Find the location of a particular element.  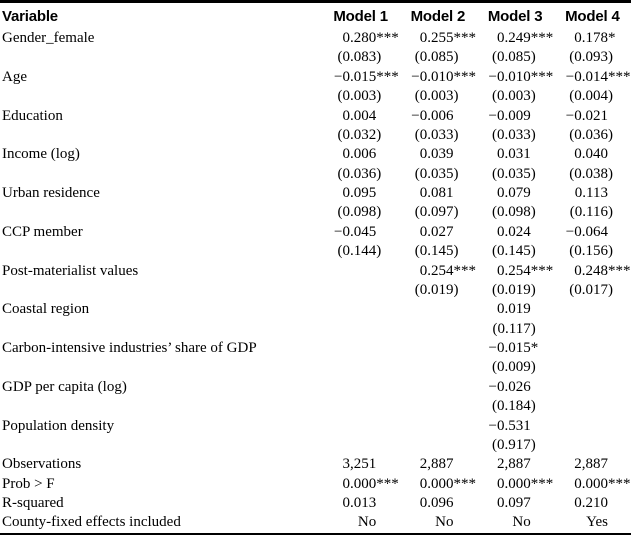

row-label: R-squared is located at coordinates (33, 503).